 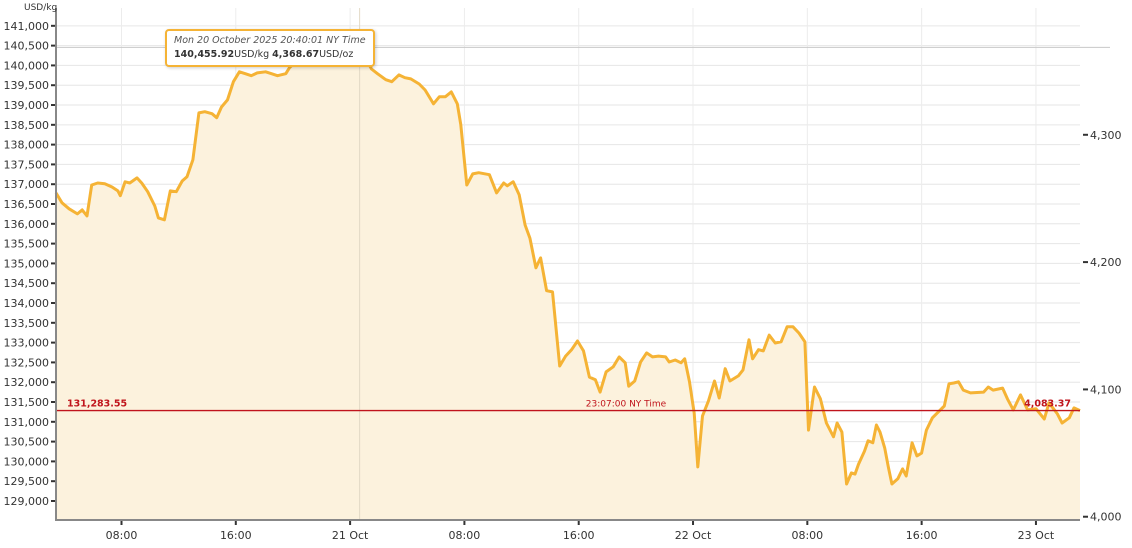 What do you see at coordinates (27, 65) in the screenshot?
I see `y-tick-label: 140,000` at bounding box center [27, 65].